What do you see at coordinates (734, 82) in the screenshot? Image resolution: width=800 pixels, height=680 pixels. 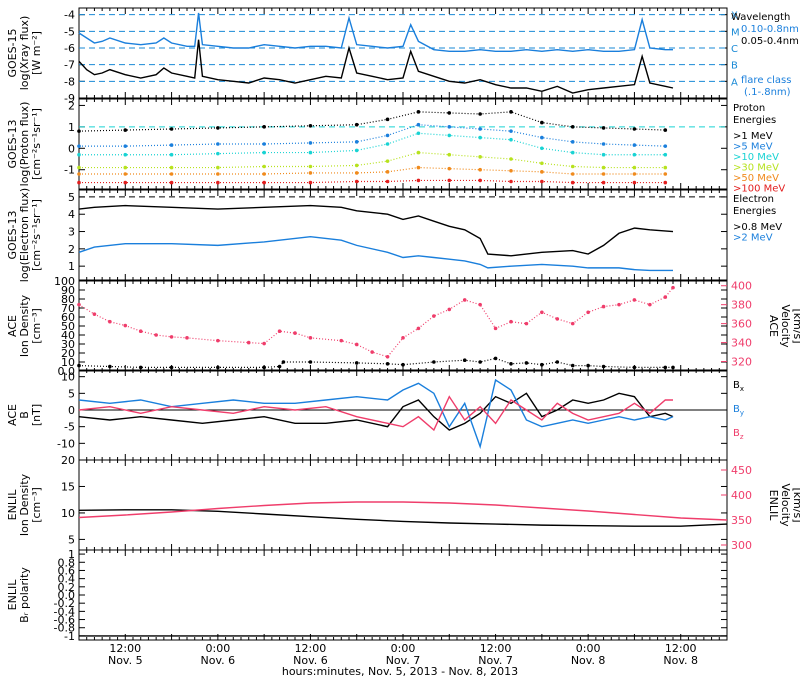 I see `flare-class-label: A` at bounding box center [734, 82].